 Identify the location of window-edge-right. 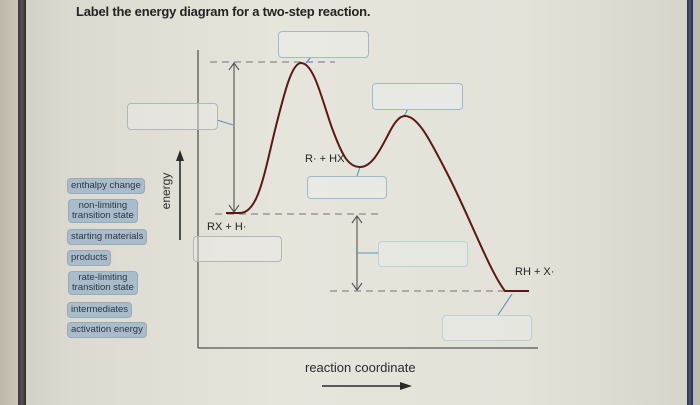
(690, 202).